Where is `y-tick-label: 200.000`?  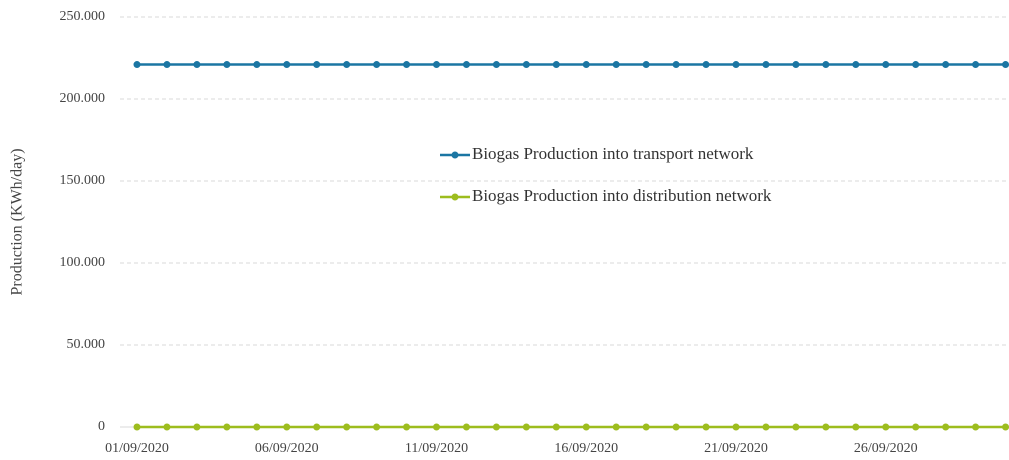 y-tick-label: 200.000 is located at coordinates (83, 98).